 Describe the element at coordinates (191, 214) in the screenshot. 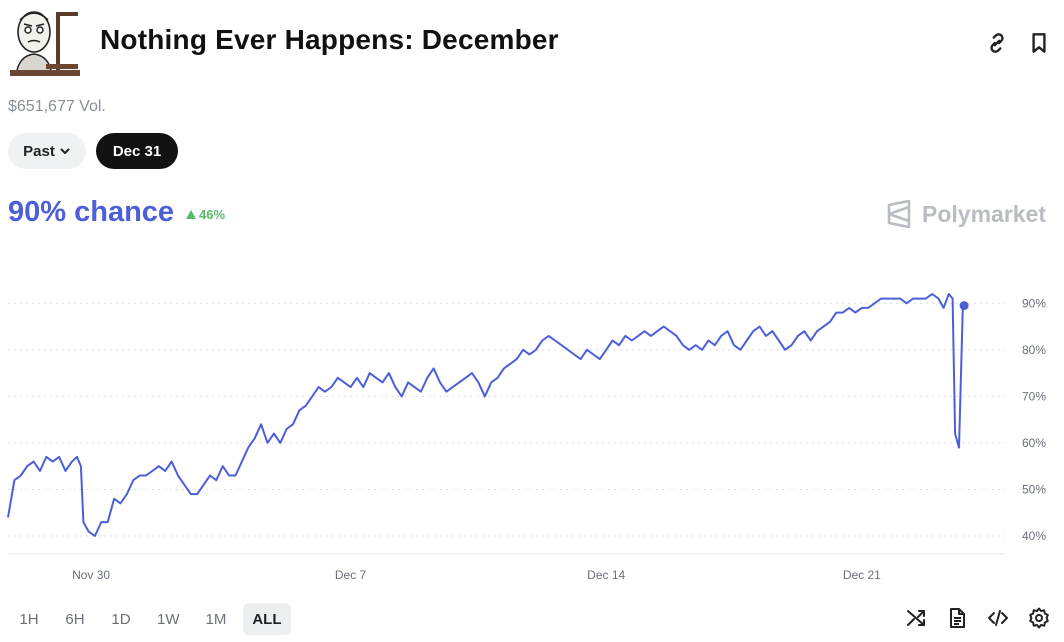

I see `triangle-up-icon` at that location.